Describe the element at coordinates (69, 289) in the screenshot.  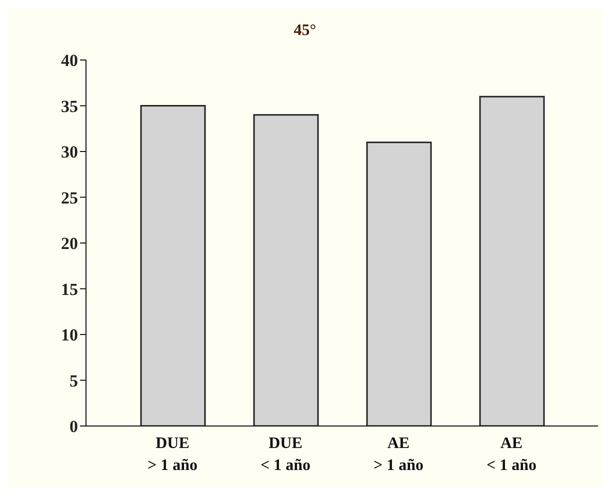
I see `y-tick-label: 15` at that location.